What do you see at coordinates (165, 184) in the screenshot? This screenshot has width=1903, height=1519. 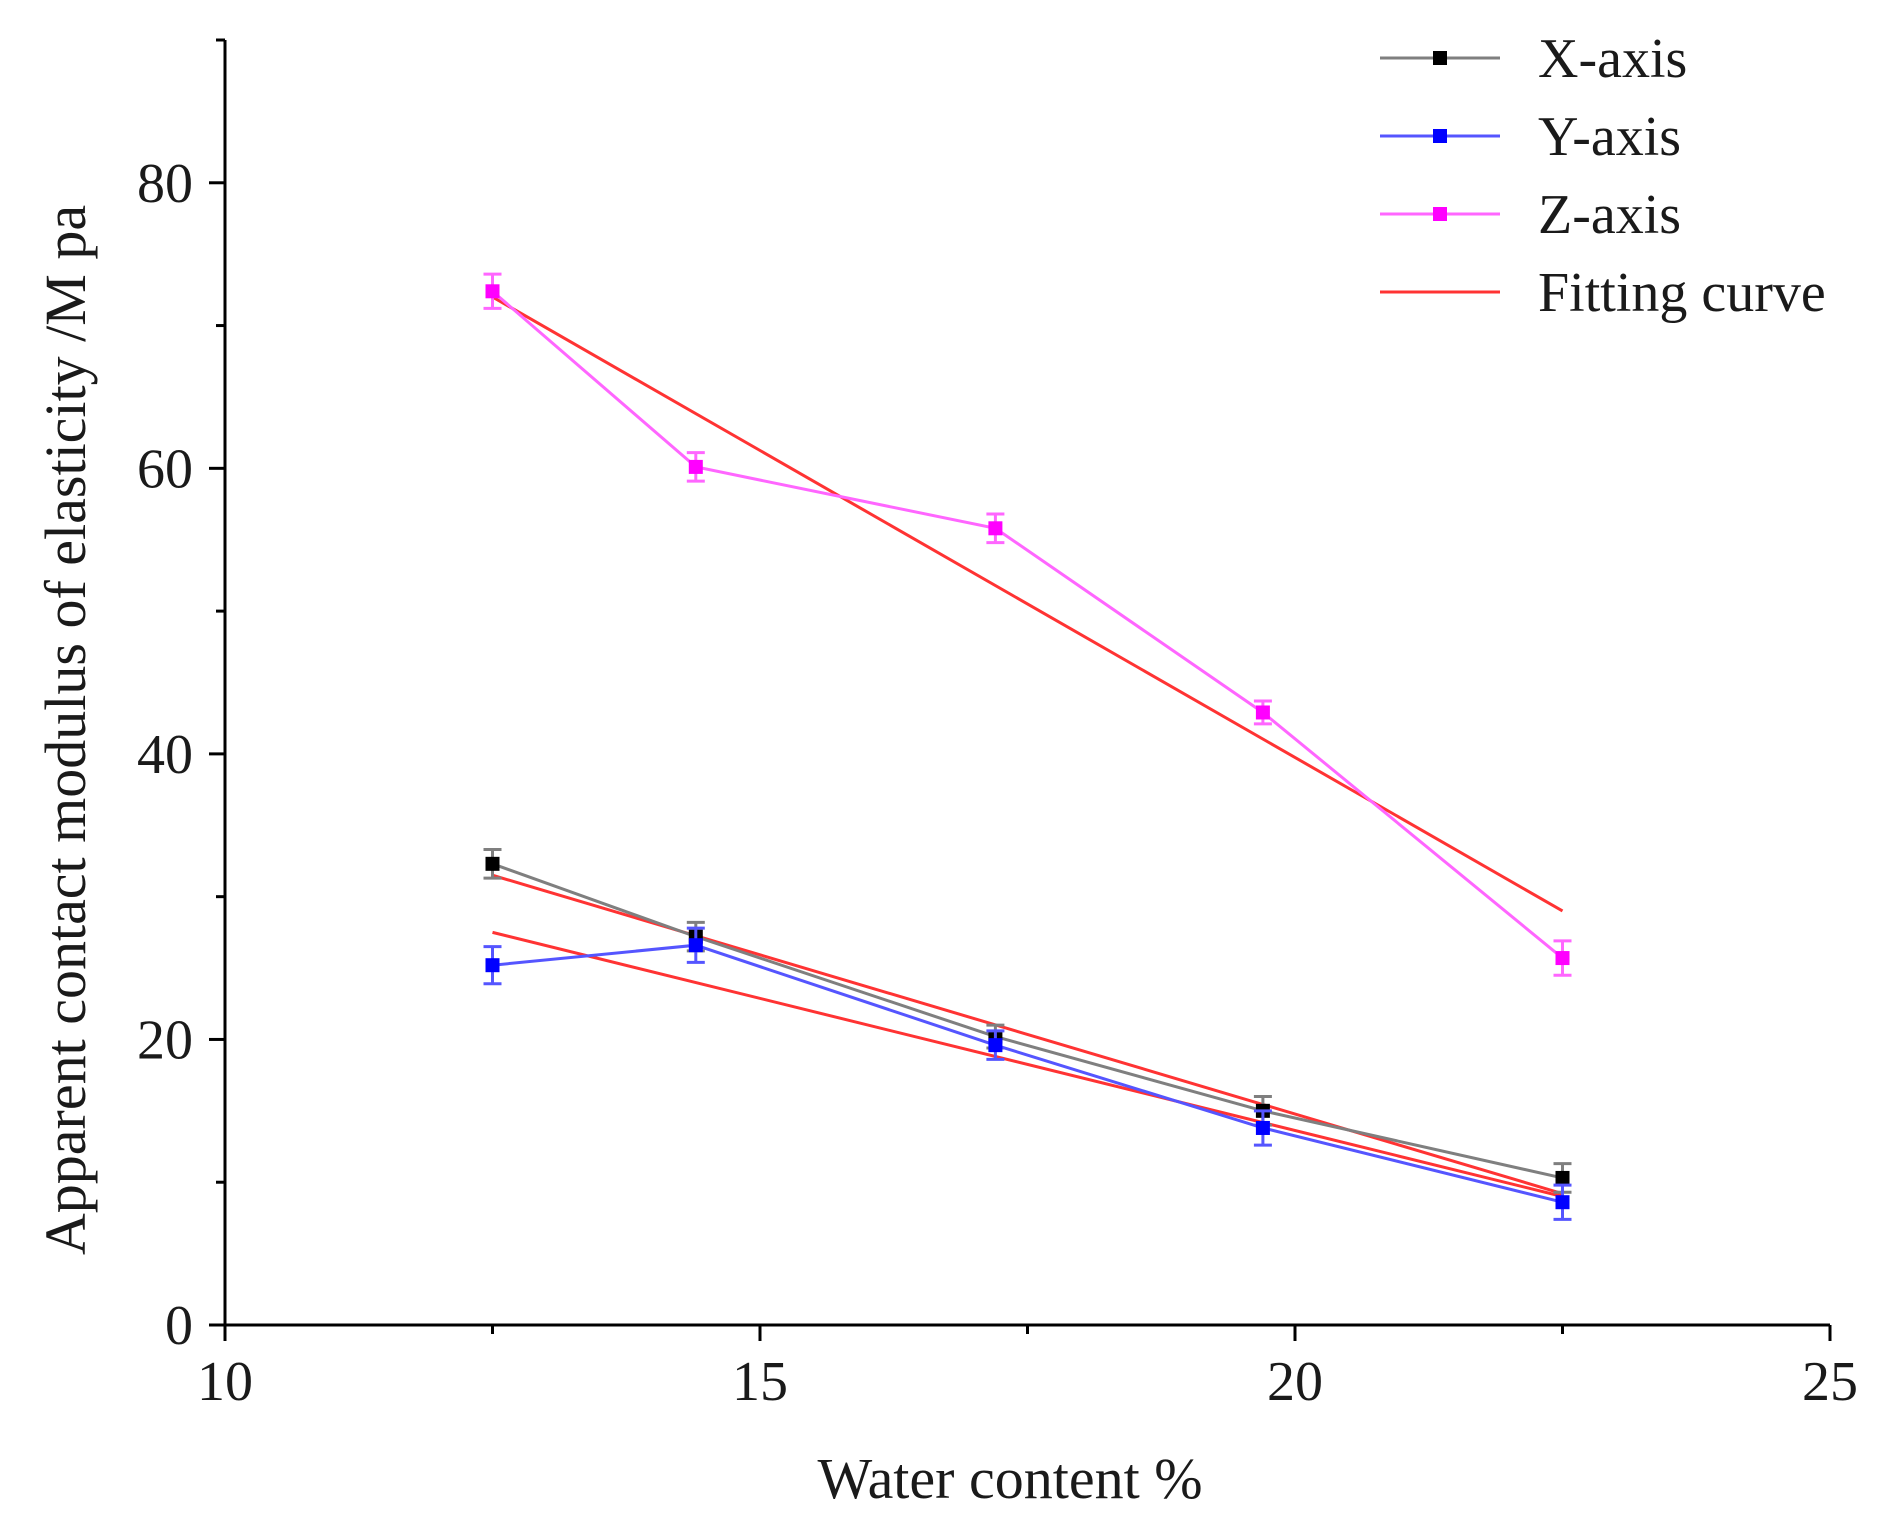 I see `y-tick-label: 80` at bounding box center [165, 184].